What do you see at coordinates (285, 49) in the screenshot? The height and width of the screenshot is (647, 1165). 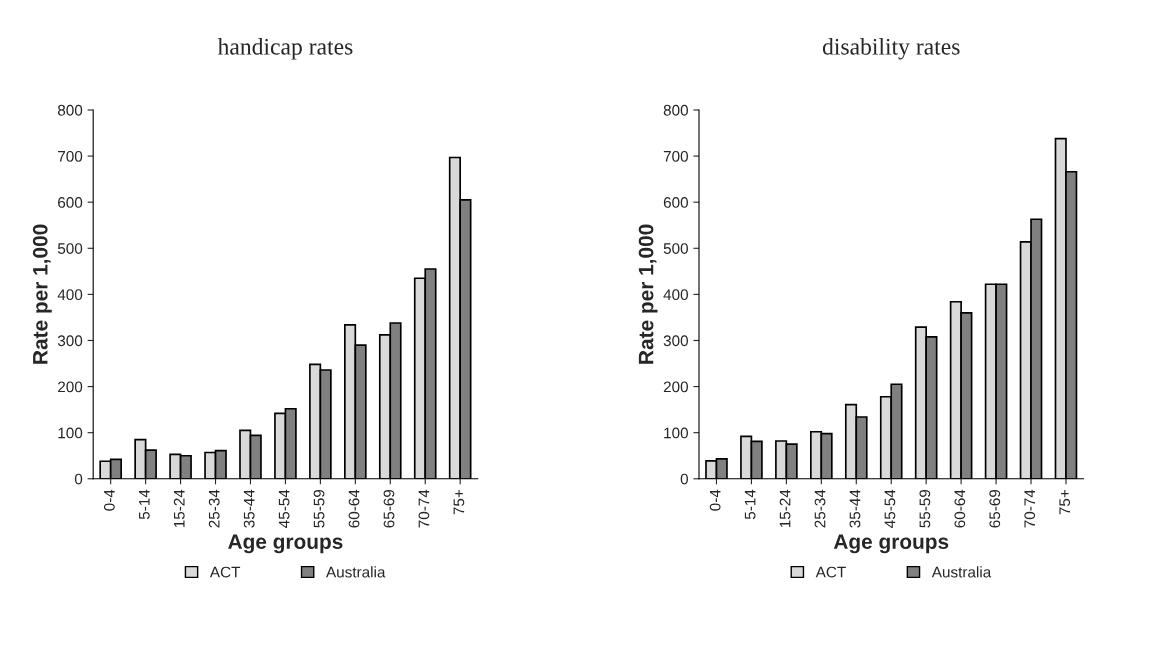 I see `chart-title: handicap rates` at bounding box center [285, 49].